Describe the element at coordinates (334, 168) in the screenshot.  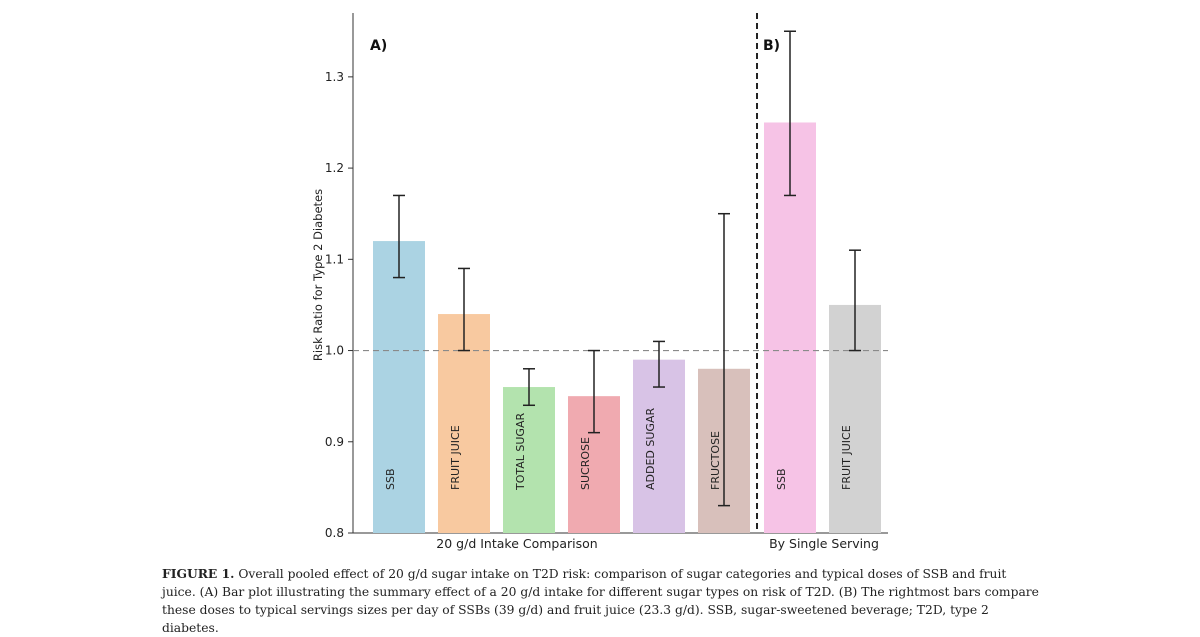
I see `y-tick-label: 1.2` at that location.